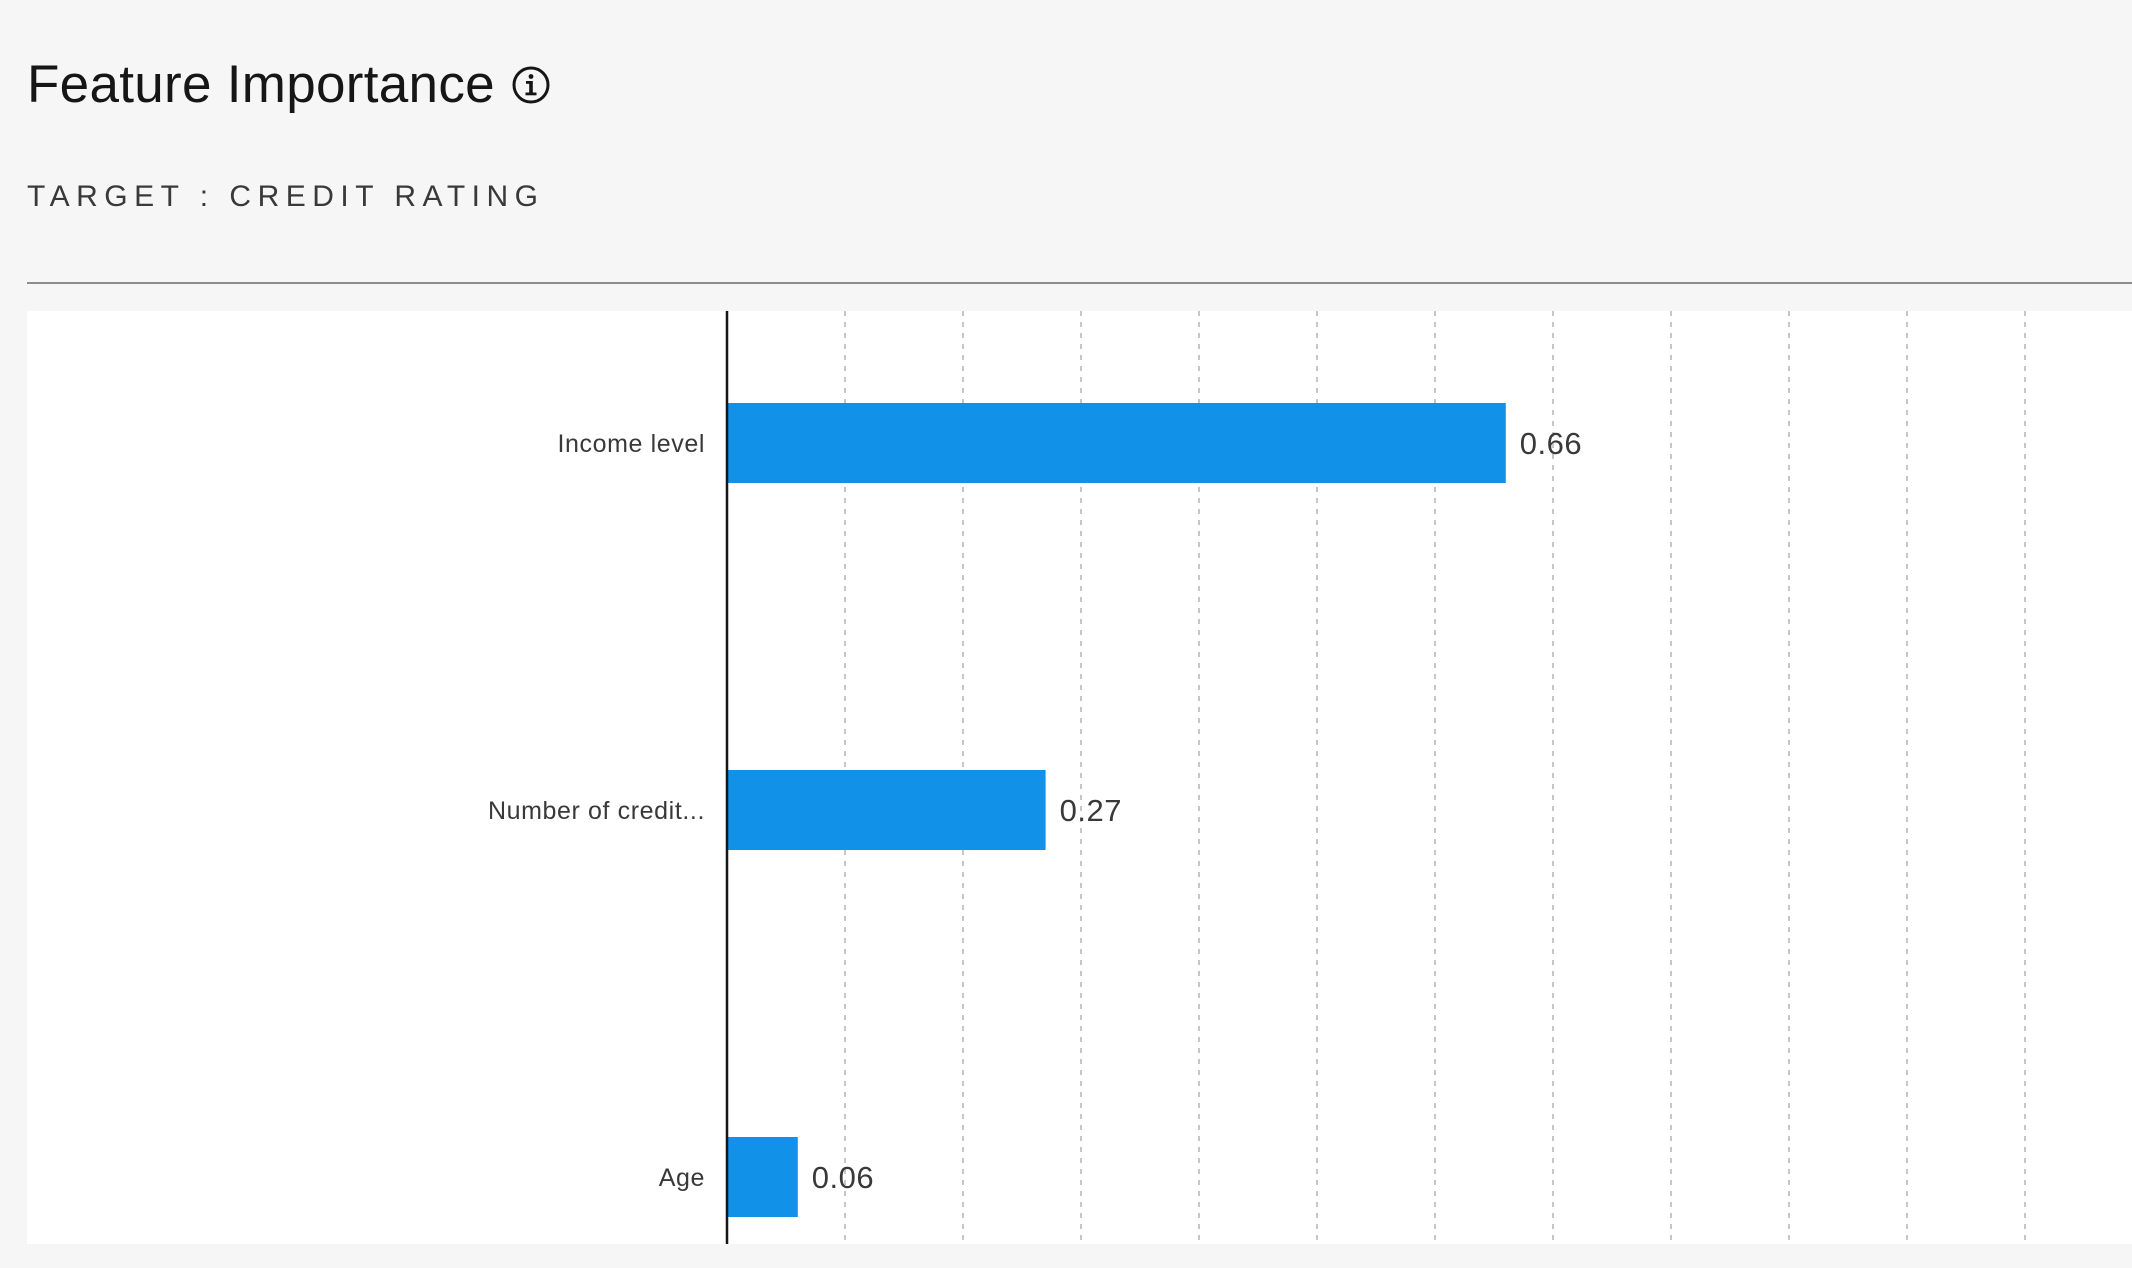 This screenshot has height=1268, width=2132. I want to click on page-title: Feature Importance, so click(261, 84).